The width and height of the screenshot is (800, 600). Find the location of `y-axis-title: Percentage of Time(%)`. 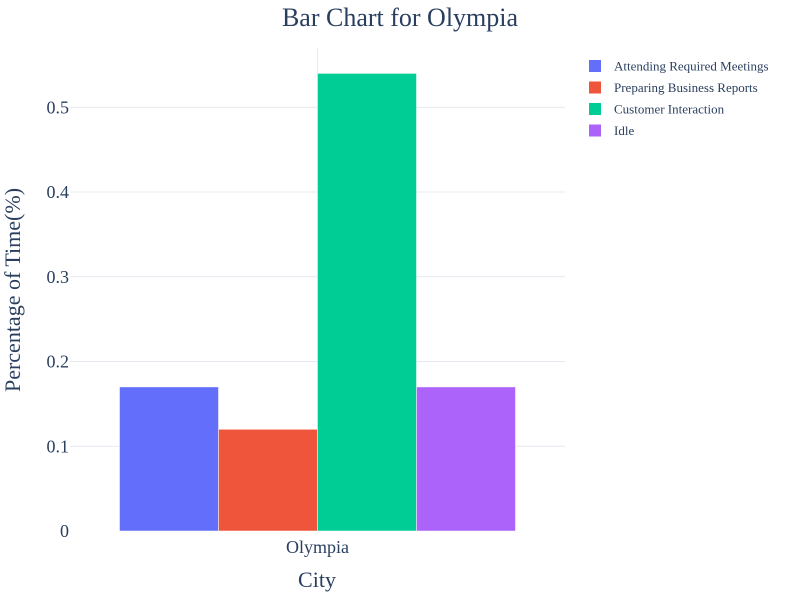

y-axis-title: Percentage of Time(%) is located at coordinates (12, 290).